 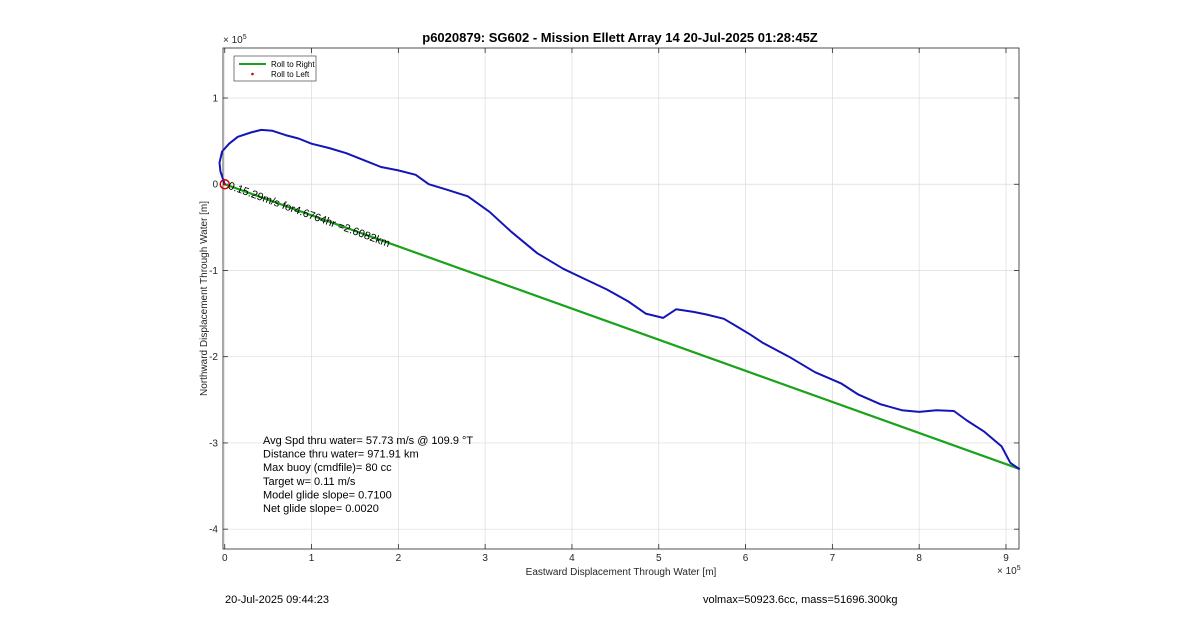 I want to click on start-marker, so click(x=224, y=184).